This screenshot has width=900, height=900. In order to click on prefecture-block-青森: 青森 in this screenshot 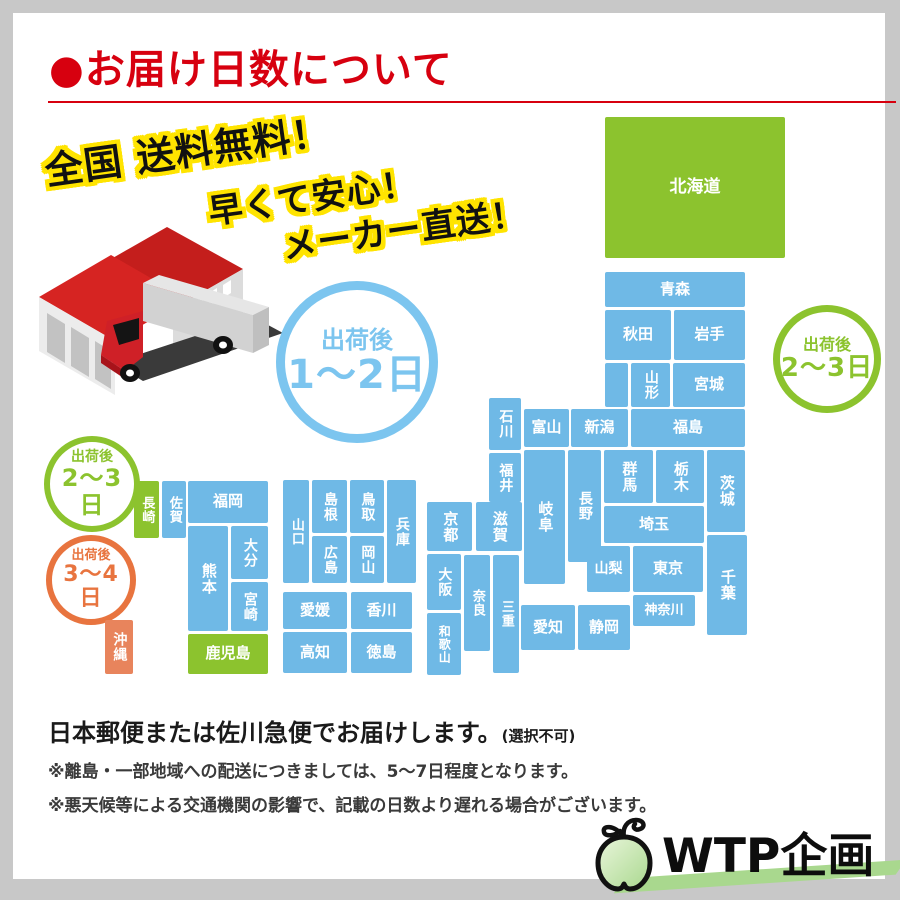, I will do `click(675, 289)`.